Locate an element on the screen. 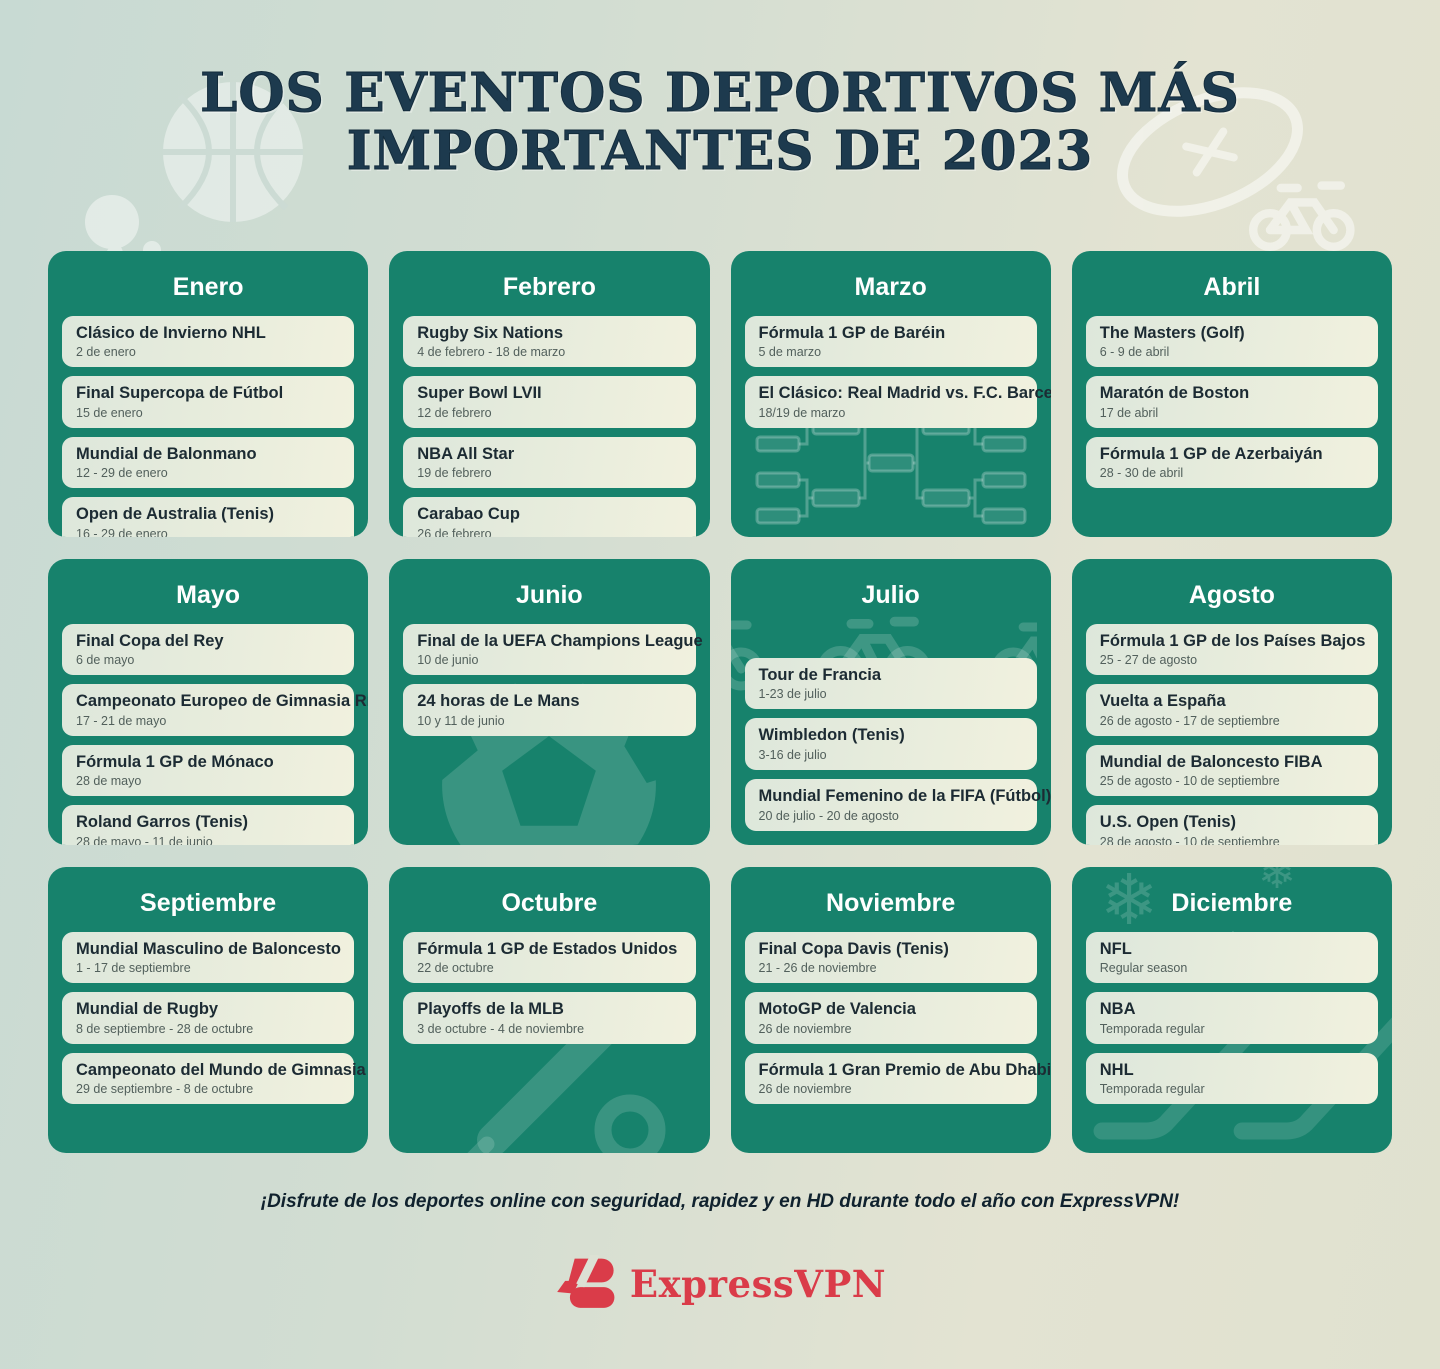  event-date: Temporada regular is located at coordinates (1152, 1089).